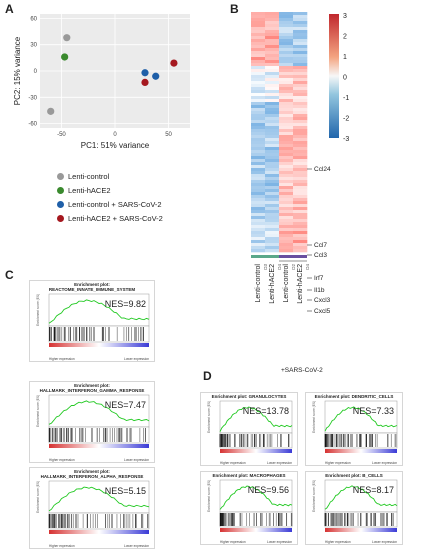 The image size is (421, 550). Describe the element at coordinates (345, 57) in the screenshot. I see `colorbar-tick-label: 1` at that location.